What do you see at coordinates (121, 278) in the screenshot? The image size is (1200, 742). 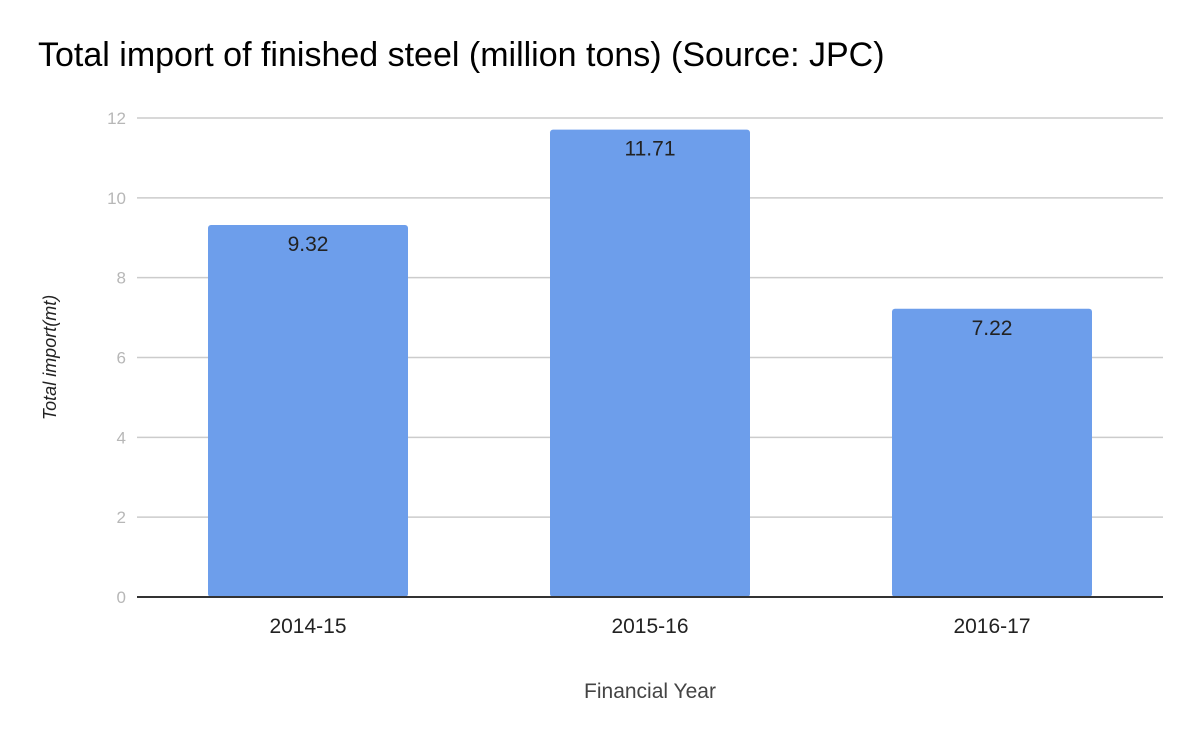 I see `y-tick-label: 8` at bounding box center [121, 278].